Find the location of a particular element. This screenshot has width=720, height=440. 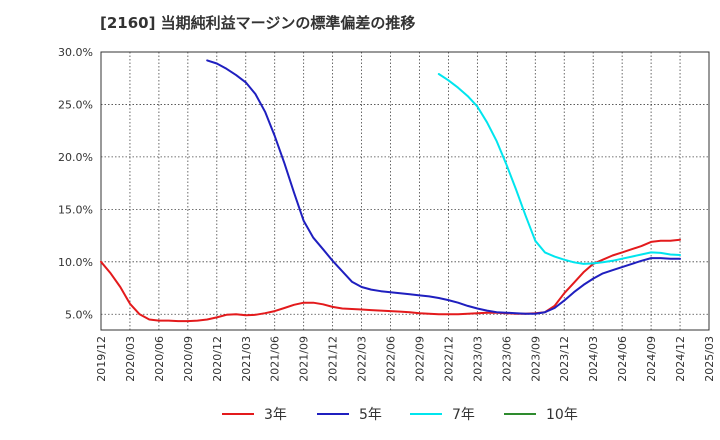

x-tick-label: 2021/09 is located at coordinates (304, 359).